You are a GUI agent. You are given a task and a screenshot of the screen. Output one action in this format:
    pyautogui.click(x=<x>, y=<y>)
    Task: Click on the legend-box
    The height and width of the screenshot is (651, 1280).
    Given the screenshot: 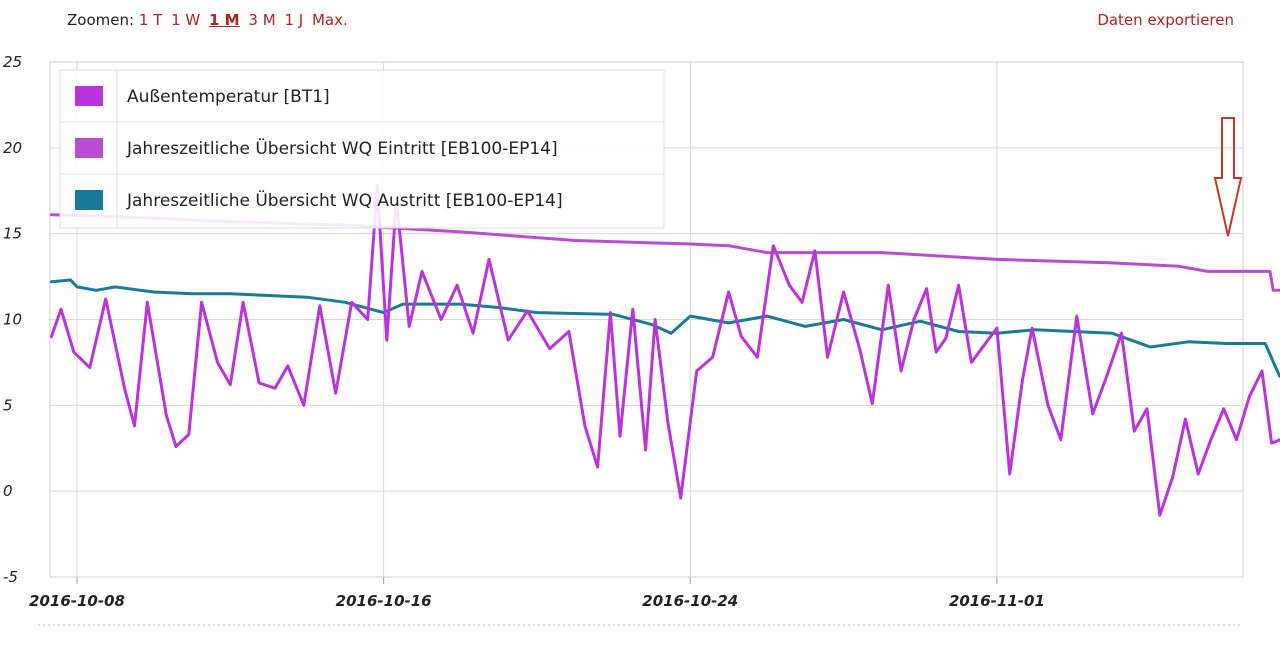 What is the action you would take?
    pyautogui.click(x=362, y=149)
    